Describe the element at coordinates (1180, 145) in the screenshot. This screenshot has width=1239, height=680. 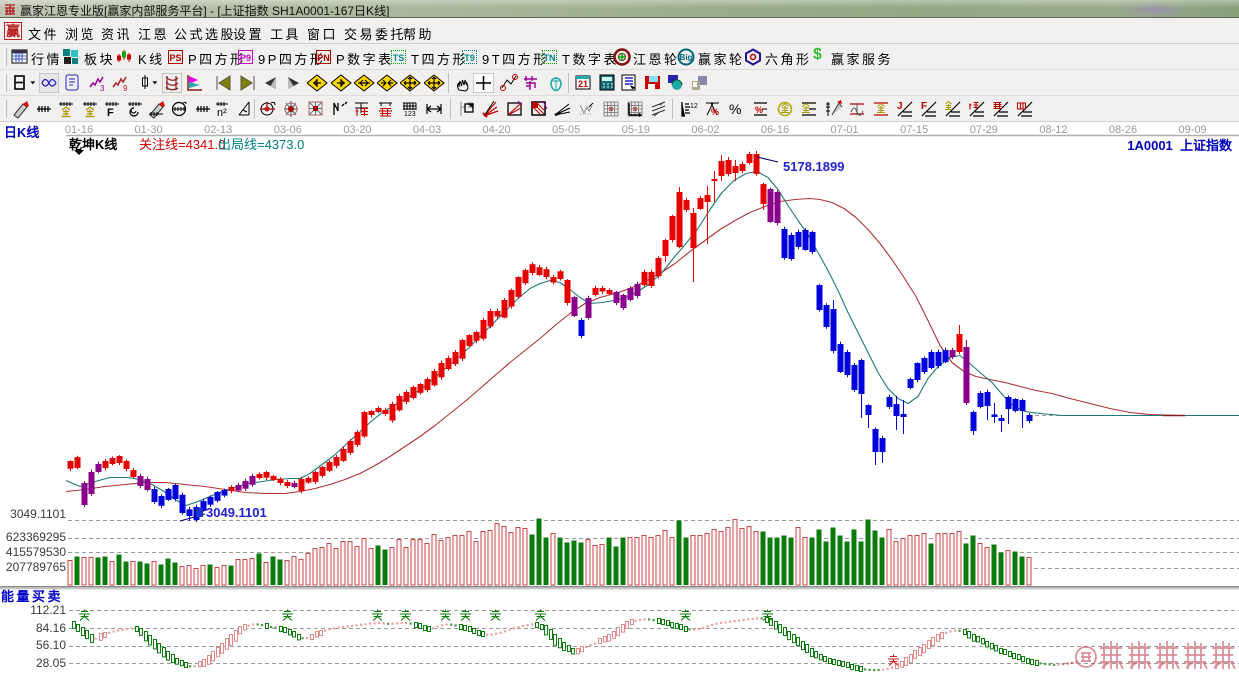
I see `svg-text: 1A0001 上证指数` at that location.